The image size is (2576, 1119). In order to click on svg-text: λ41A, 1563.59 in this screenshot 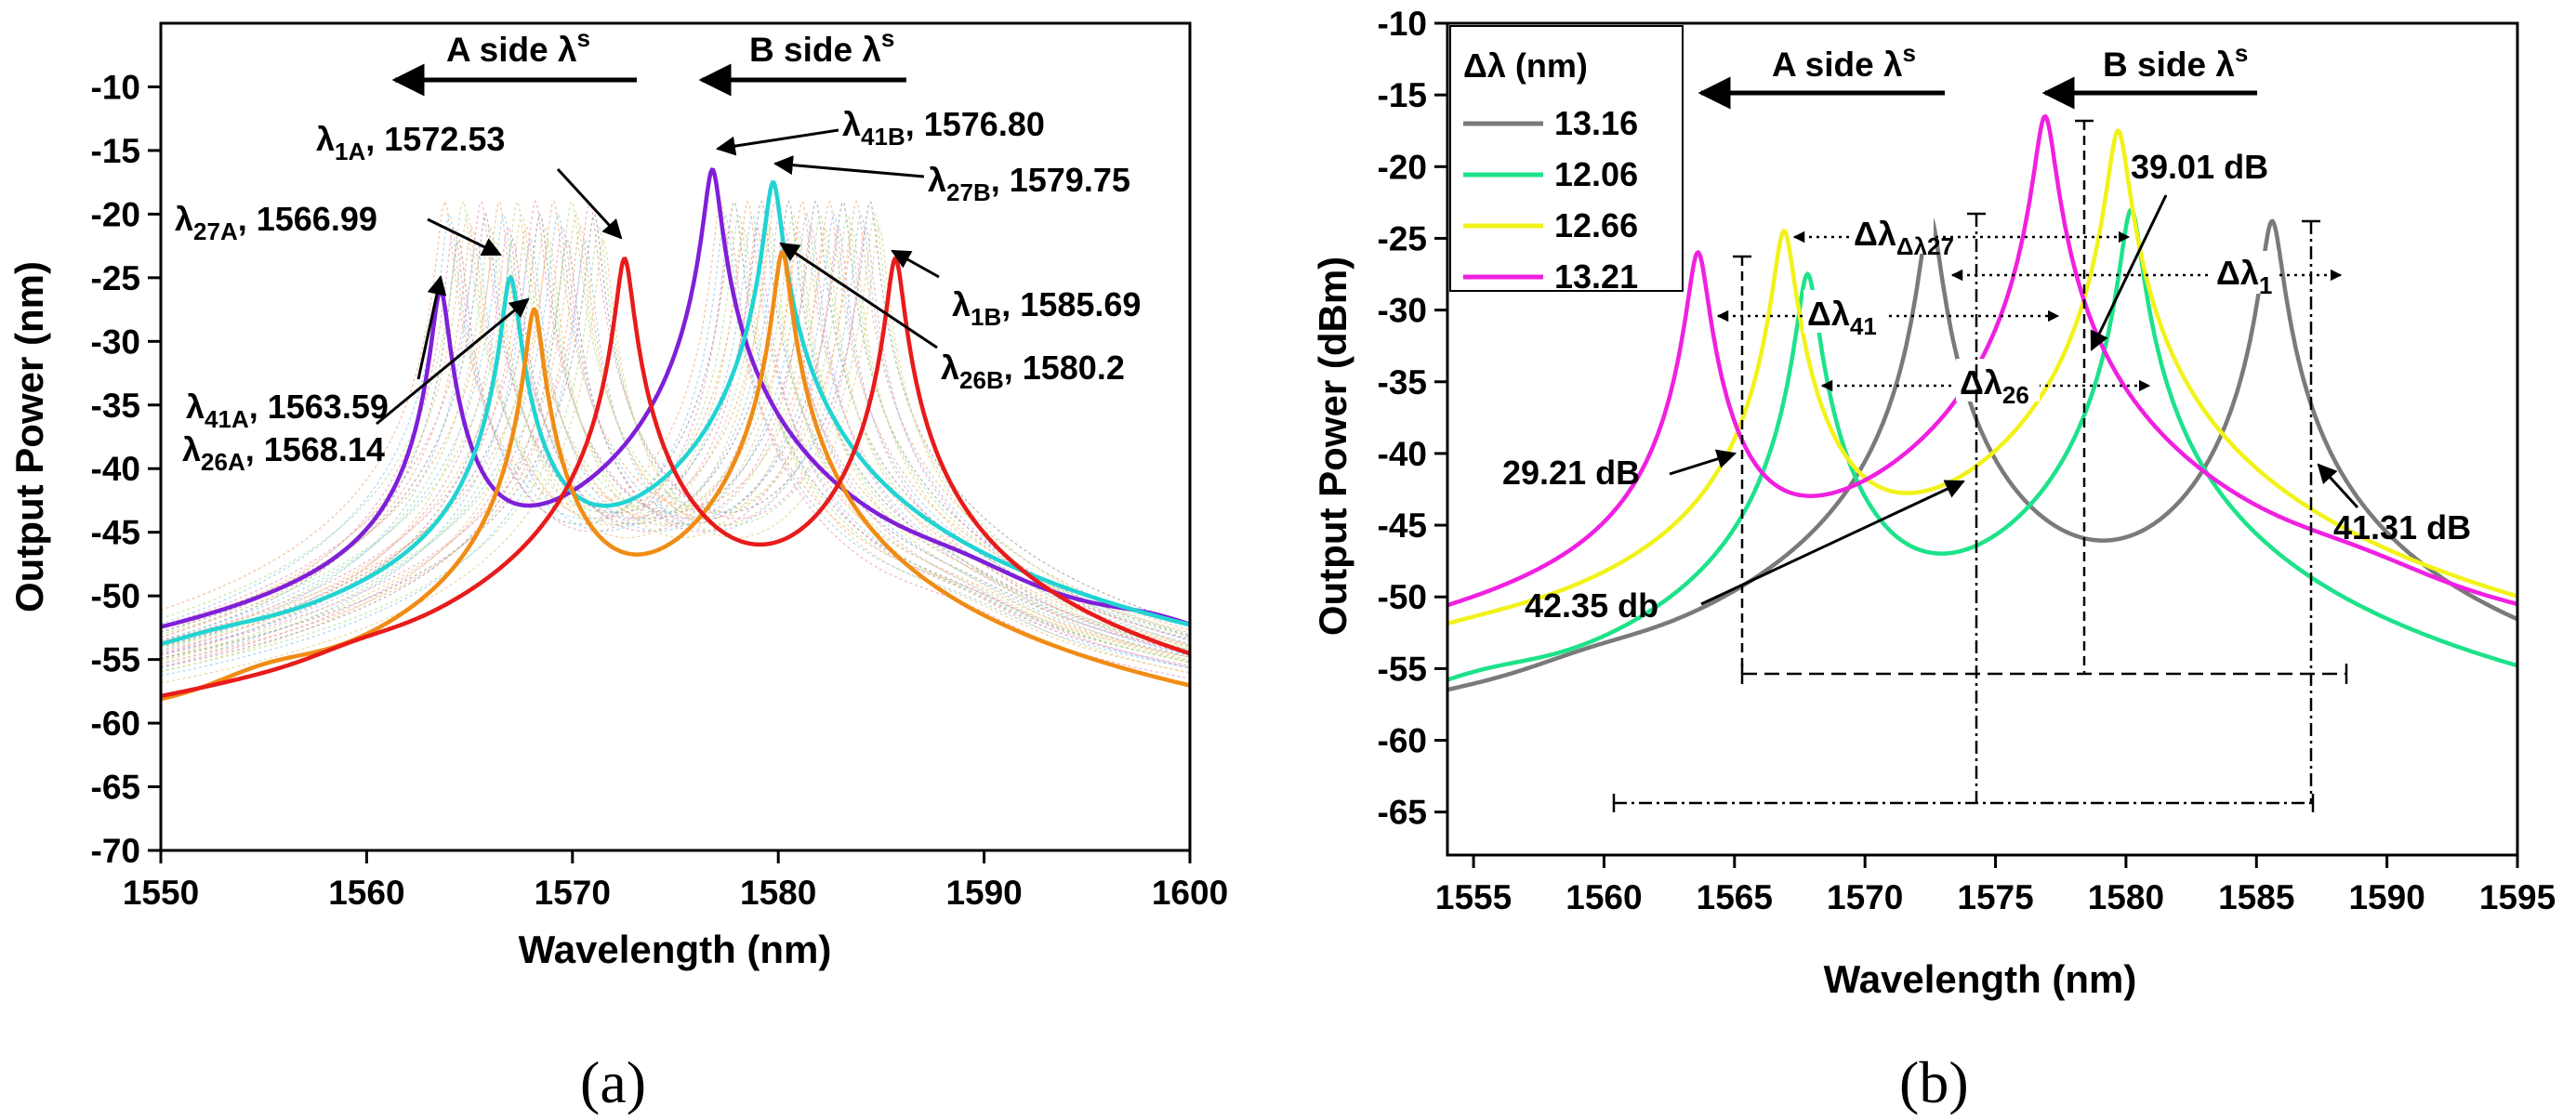, I will do `click(287, 410)`.